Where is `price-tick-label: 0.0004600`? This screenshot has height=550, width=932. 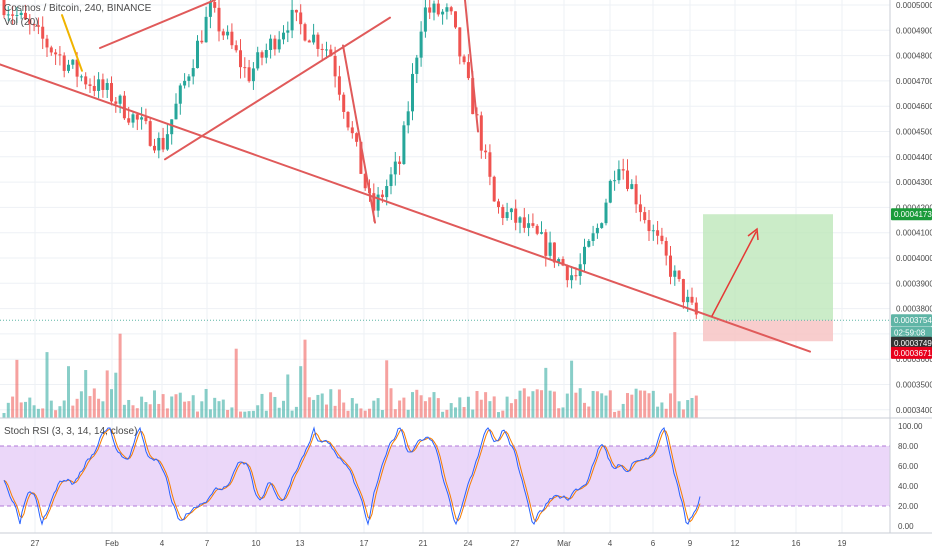
price-tick-label: 0.0004600 is located at coordinates (914, 106).